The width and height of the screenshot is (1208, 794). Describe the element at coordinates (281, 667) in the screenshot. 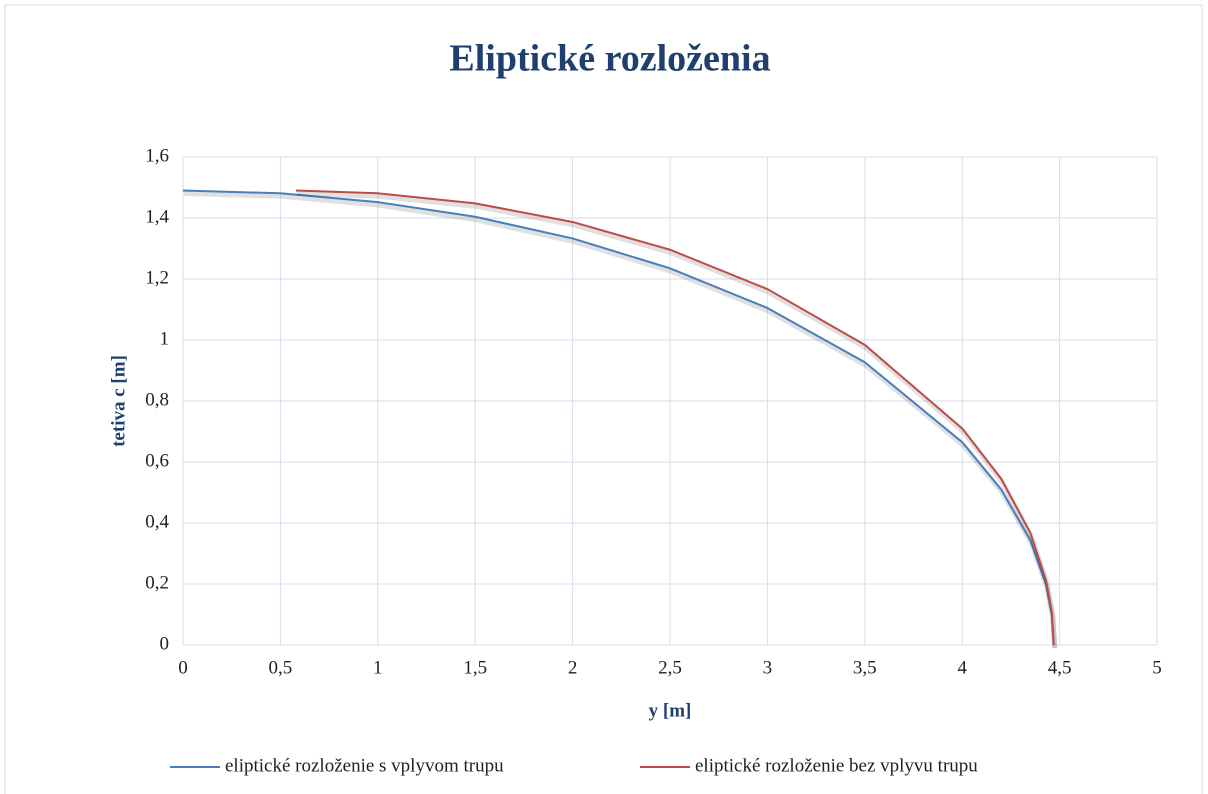

I see `x-tick-label: 0,5` at that location.